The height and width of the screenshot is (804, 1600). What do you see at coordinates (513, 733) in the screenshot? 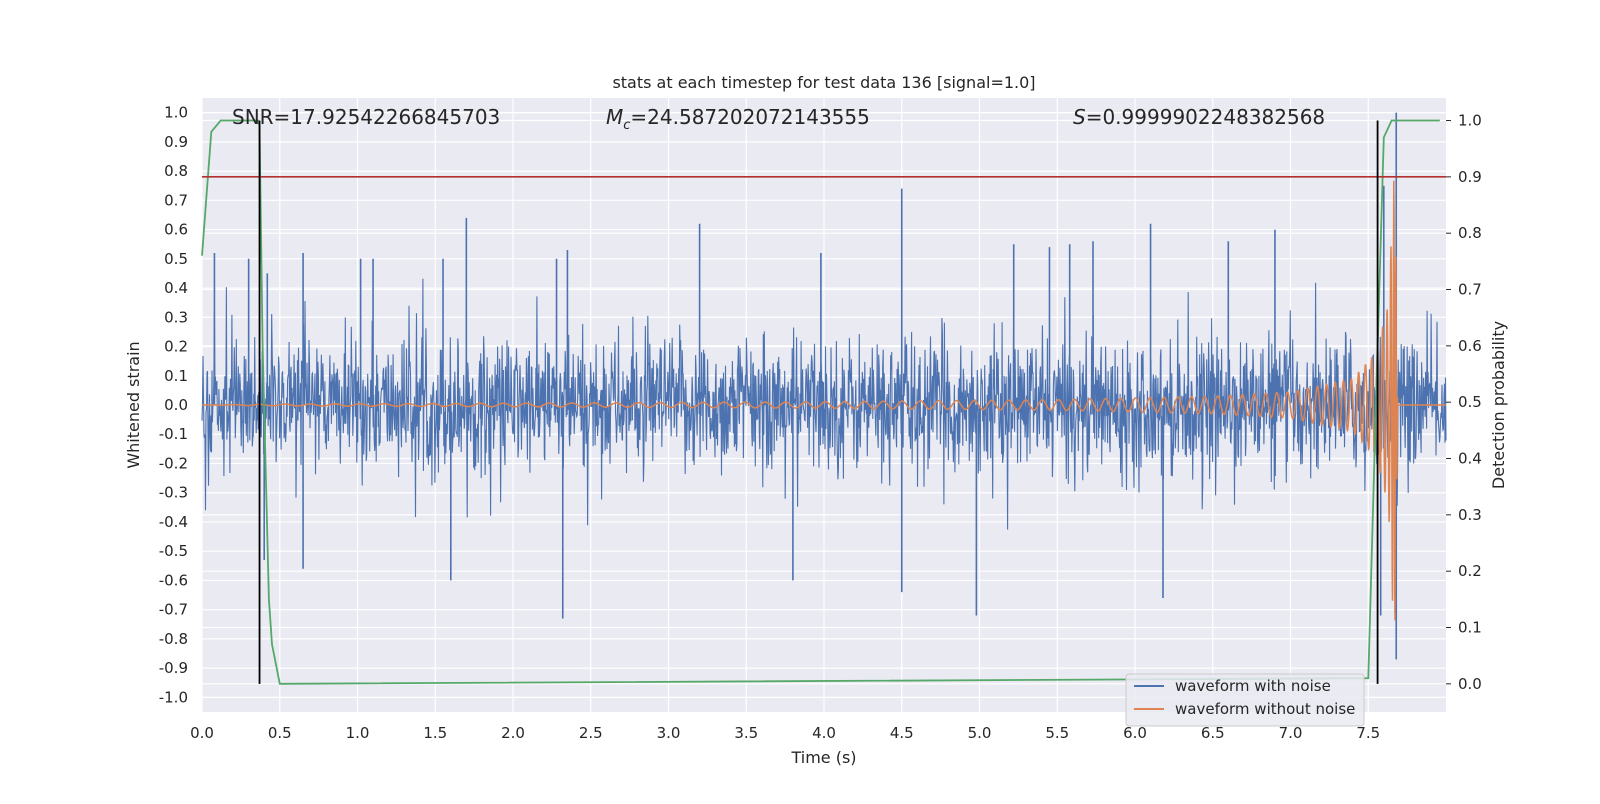
I see `x-tick-label: 2.0` at bounding box center [513, 733].